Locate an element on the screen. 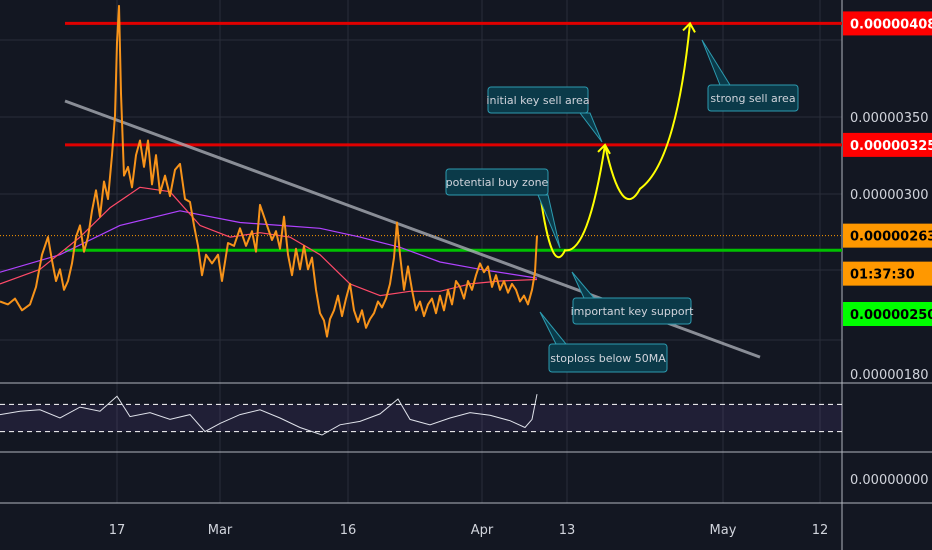 This screenshot has width=932, height=550. badge-support: 0.00000250 is located at coordinates (887, 314).